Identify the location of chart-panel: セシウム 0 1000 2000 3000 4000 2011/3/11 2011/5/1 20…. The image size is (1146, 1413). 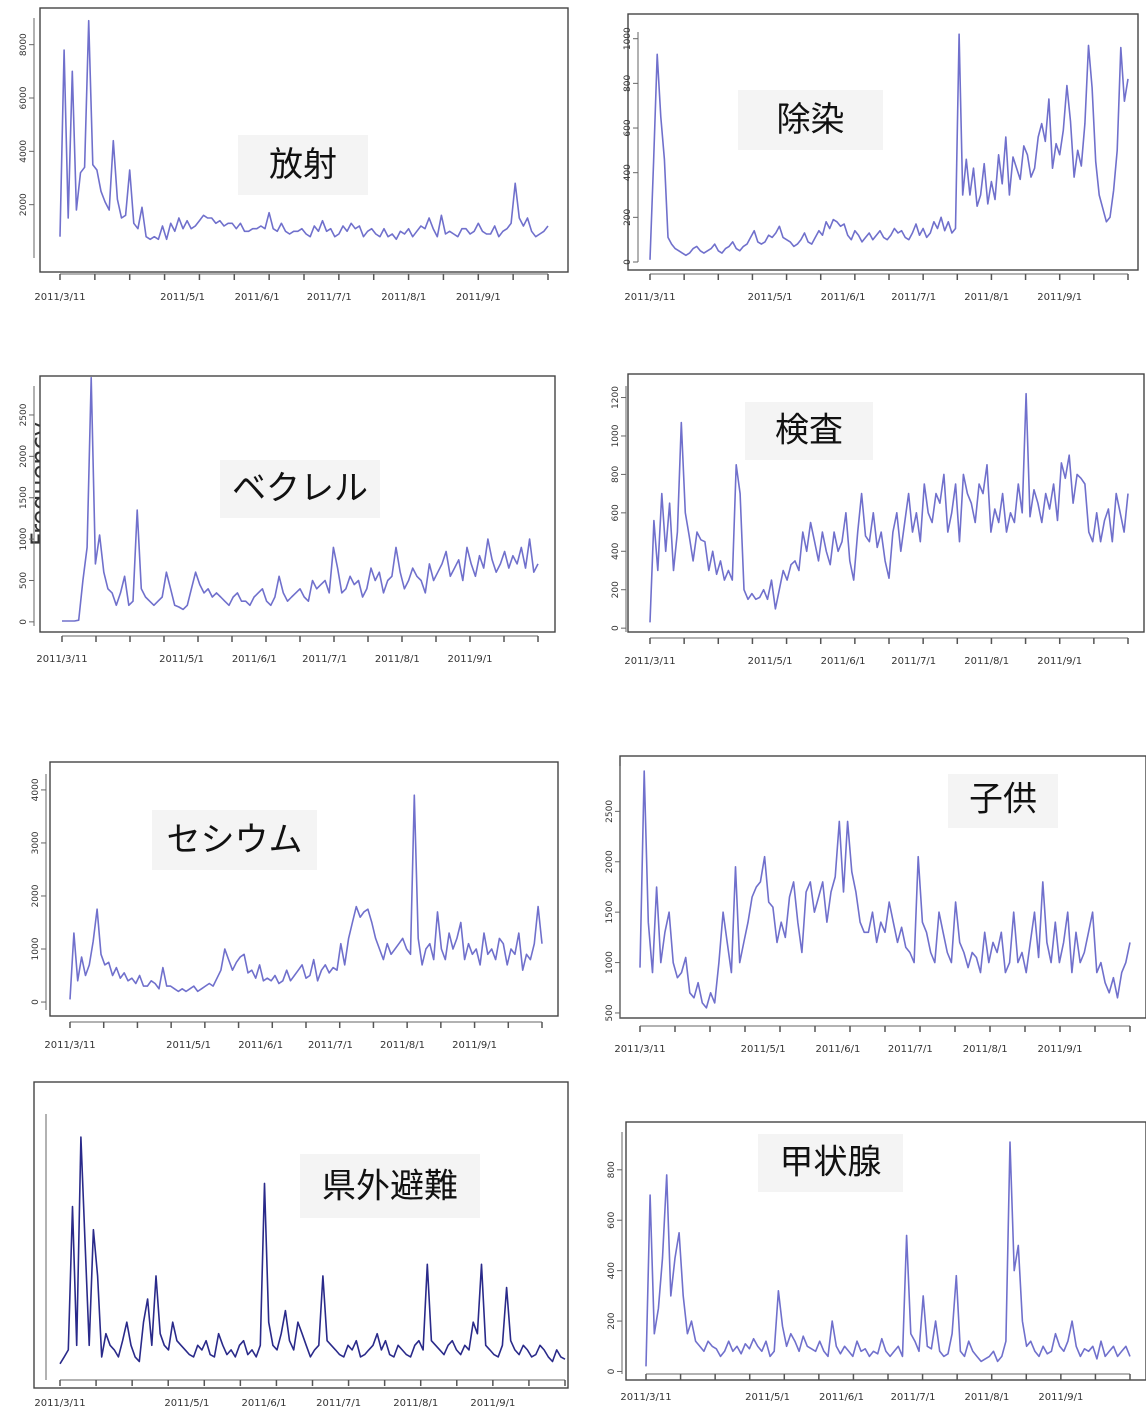
(295, 906).